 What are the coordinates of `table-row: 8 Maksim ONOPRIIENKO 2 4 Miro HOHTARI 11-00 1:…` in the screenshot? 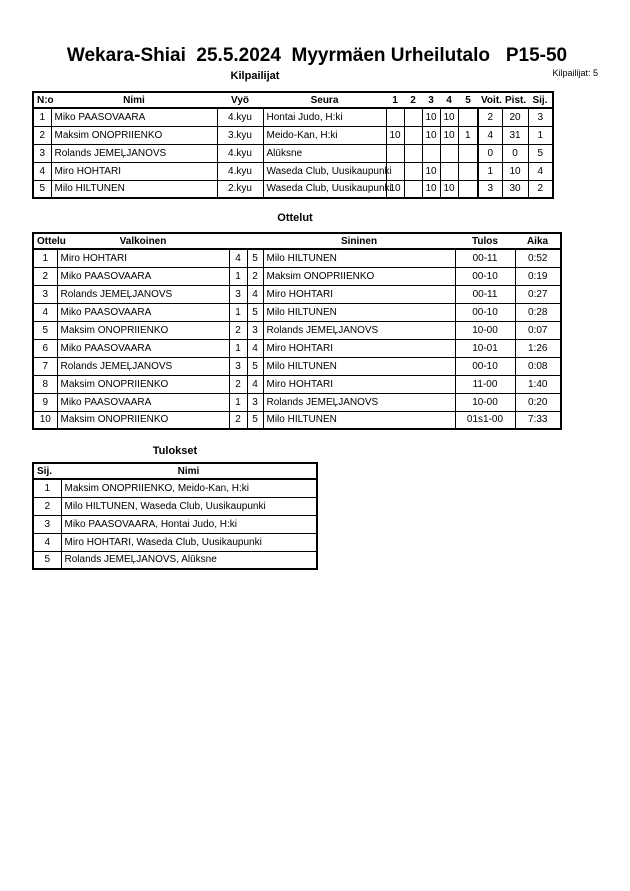 It's located at (297, 384).